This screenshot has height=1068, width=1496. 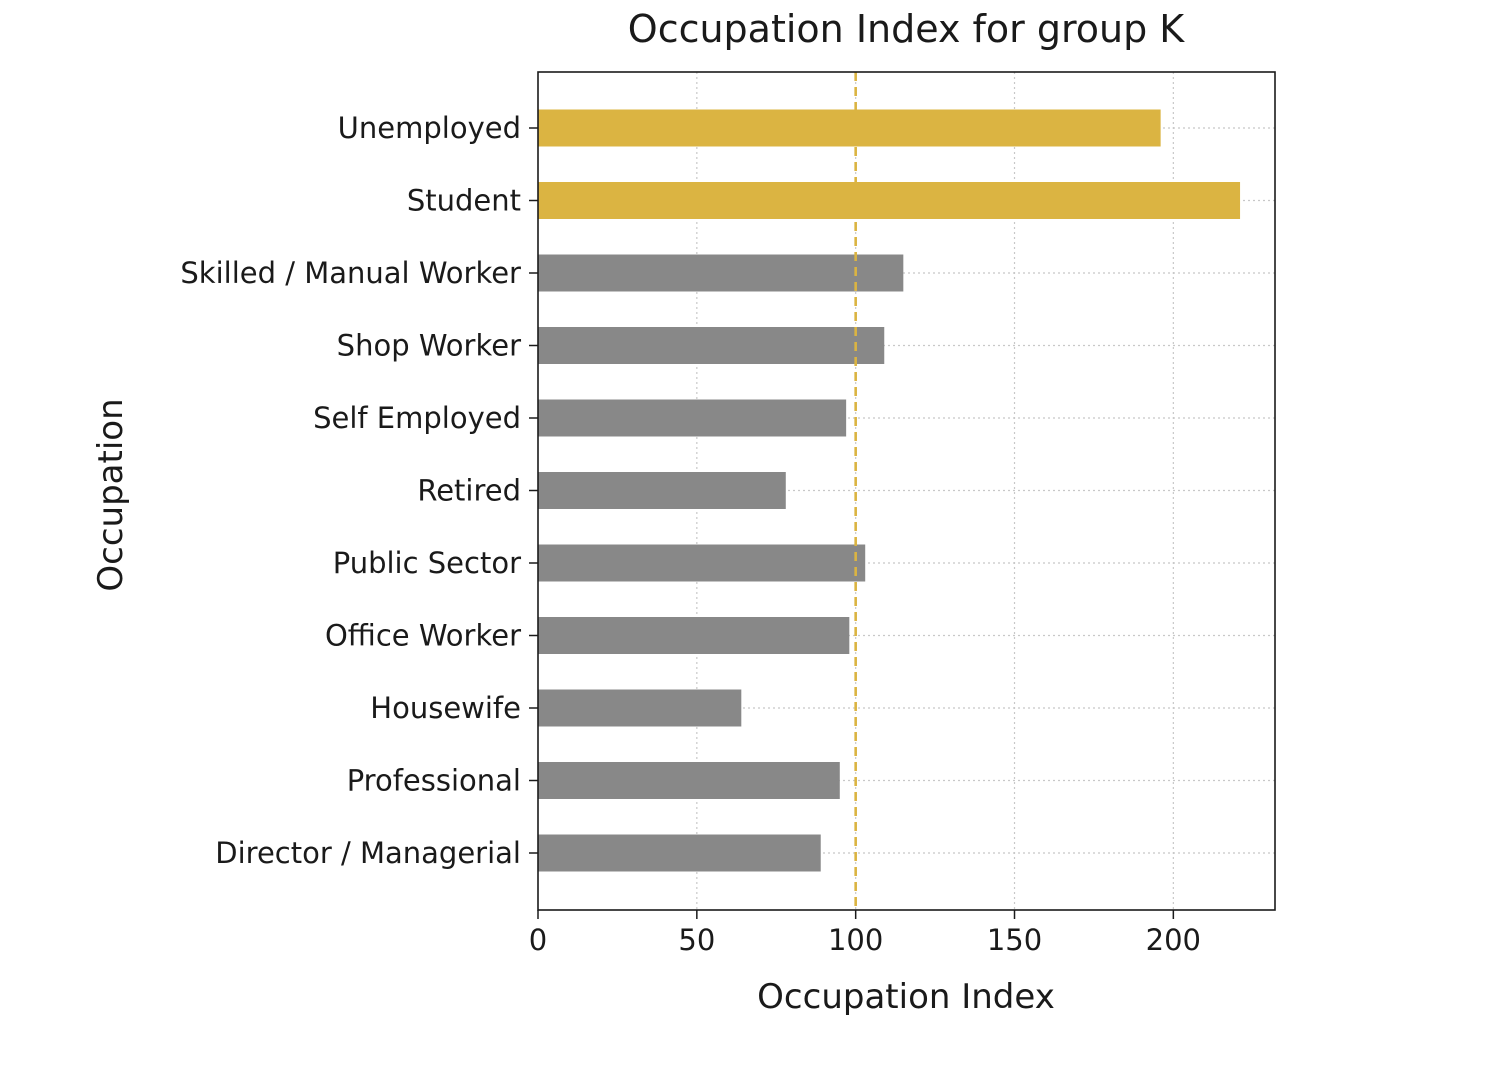 What do you see at coordinates (640, 708) in the screenshot?
I see `bar-housewife` at bounding box center [640, 708].